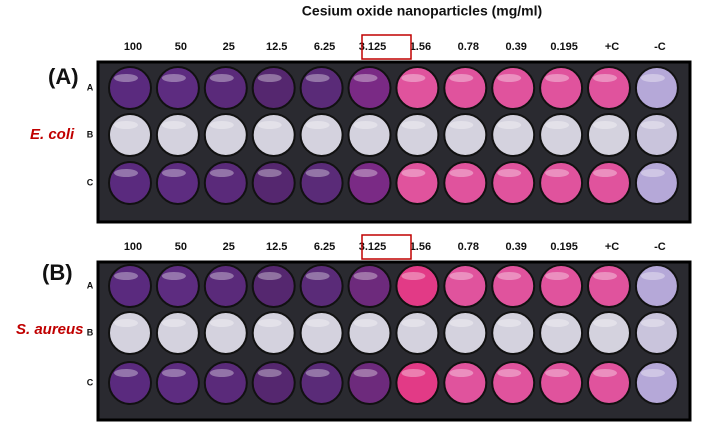 The image size is (708, 425). I want to click on concentration-label: -C, so click(660, 247).